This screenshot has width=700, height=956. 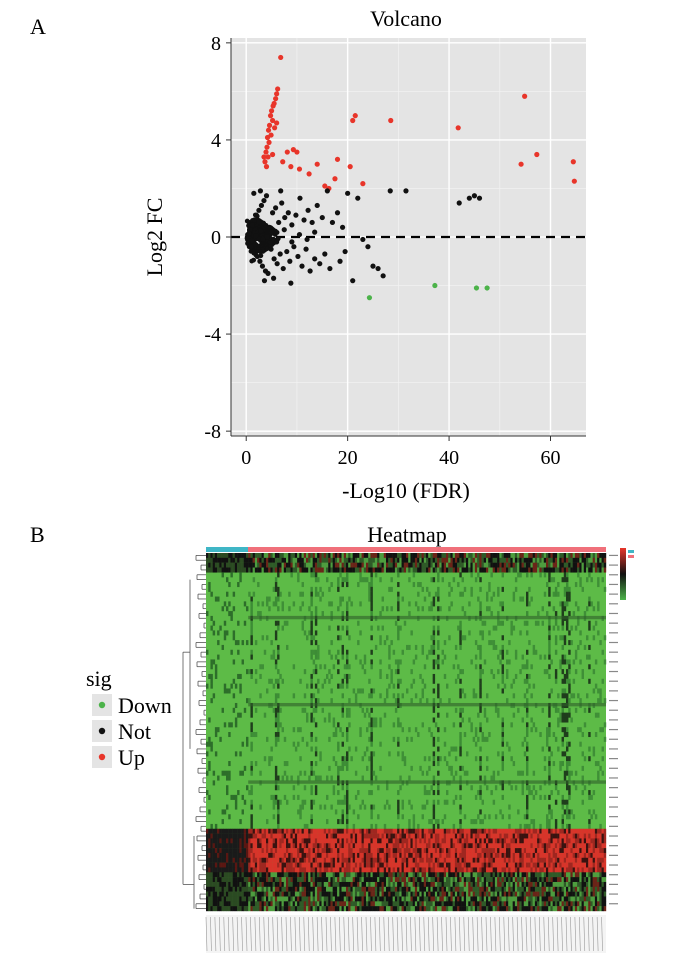 I want to click on point-not-cluster, so click(x=259, y=222).